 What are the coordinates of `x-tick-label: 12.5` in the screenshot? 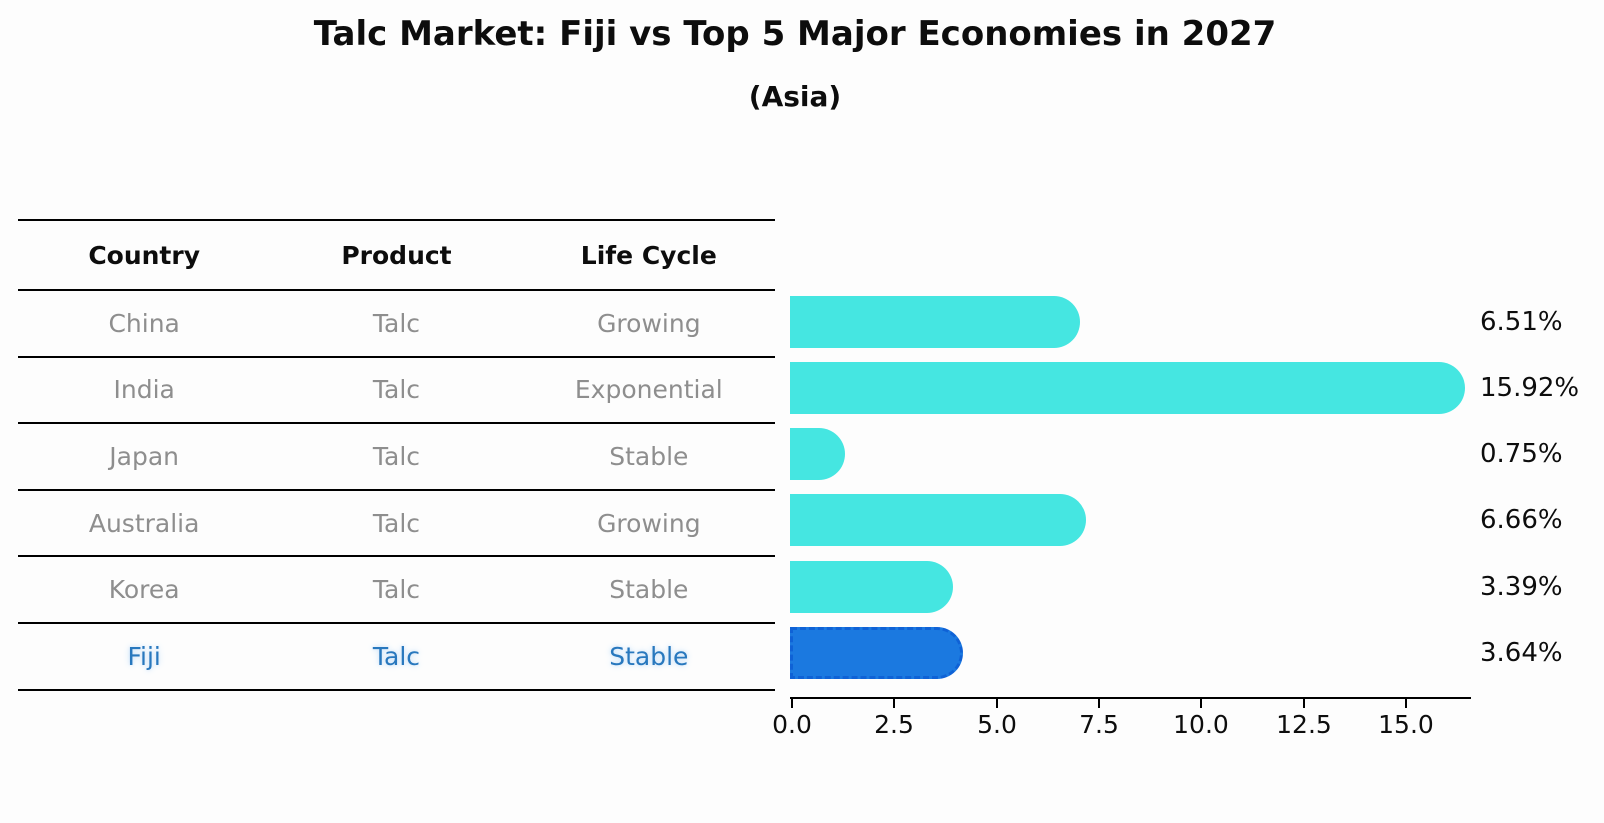 It's located at (1304, 724).